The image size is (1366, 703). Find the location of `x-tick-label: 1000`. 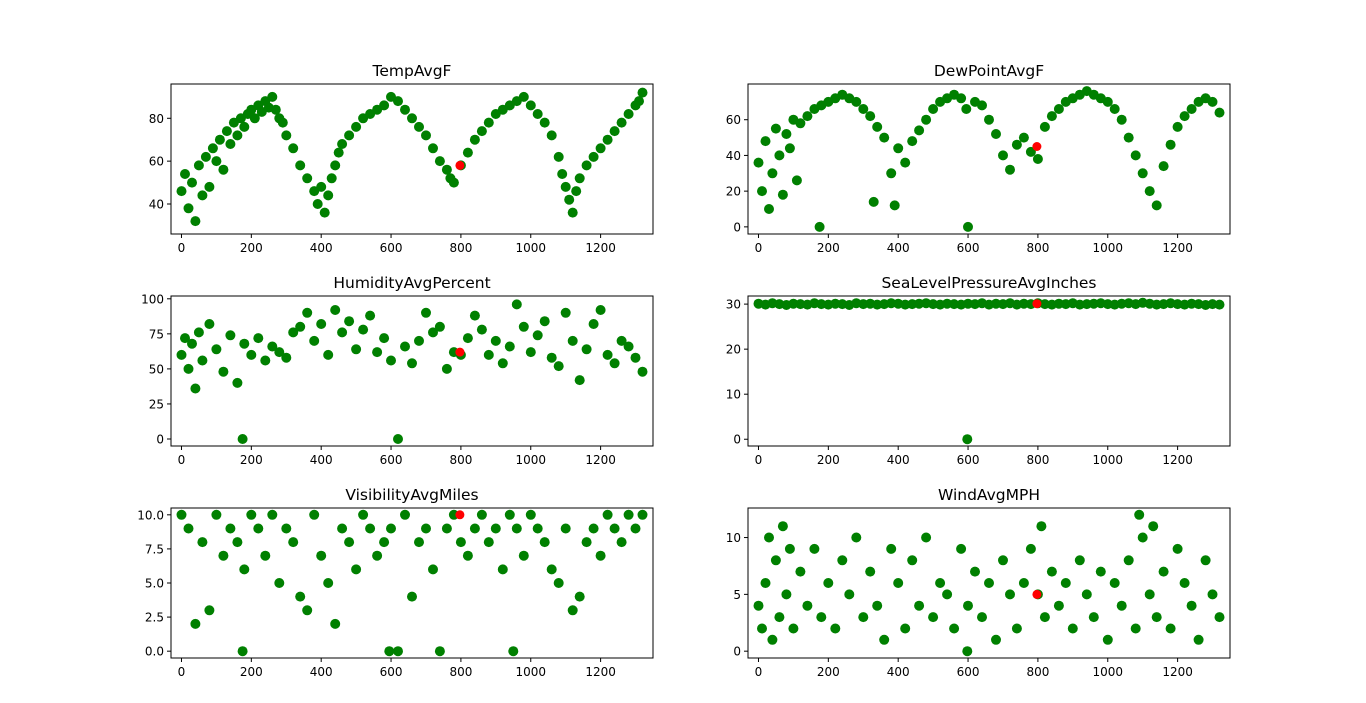

x-tick-label: 1000 is located at coordinates (1107, 460).